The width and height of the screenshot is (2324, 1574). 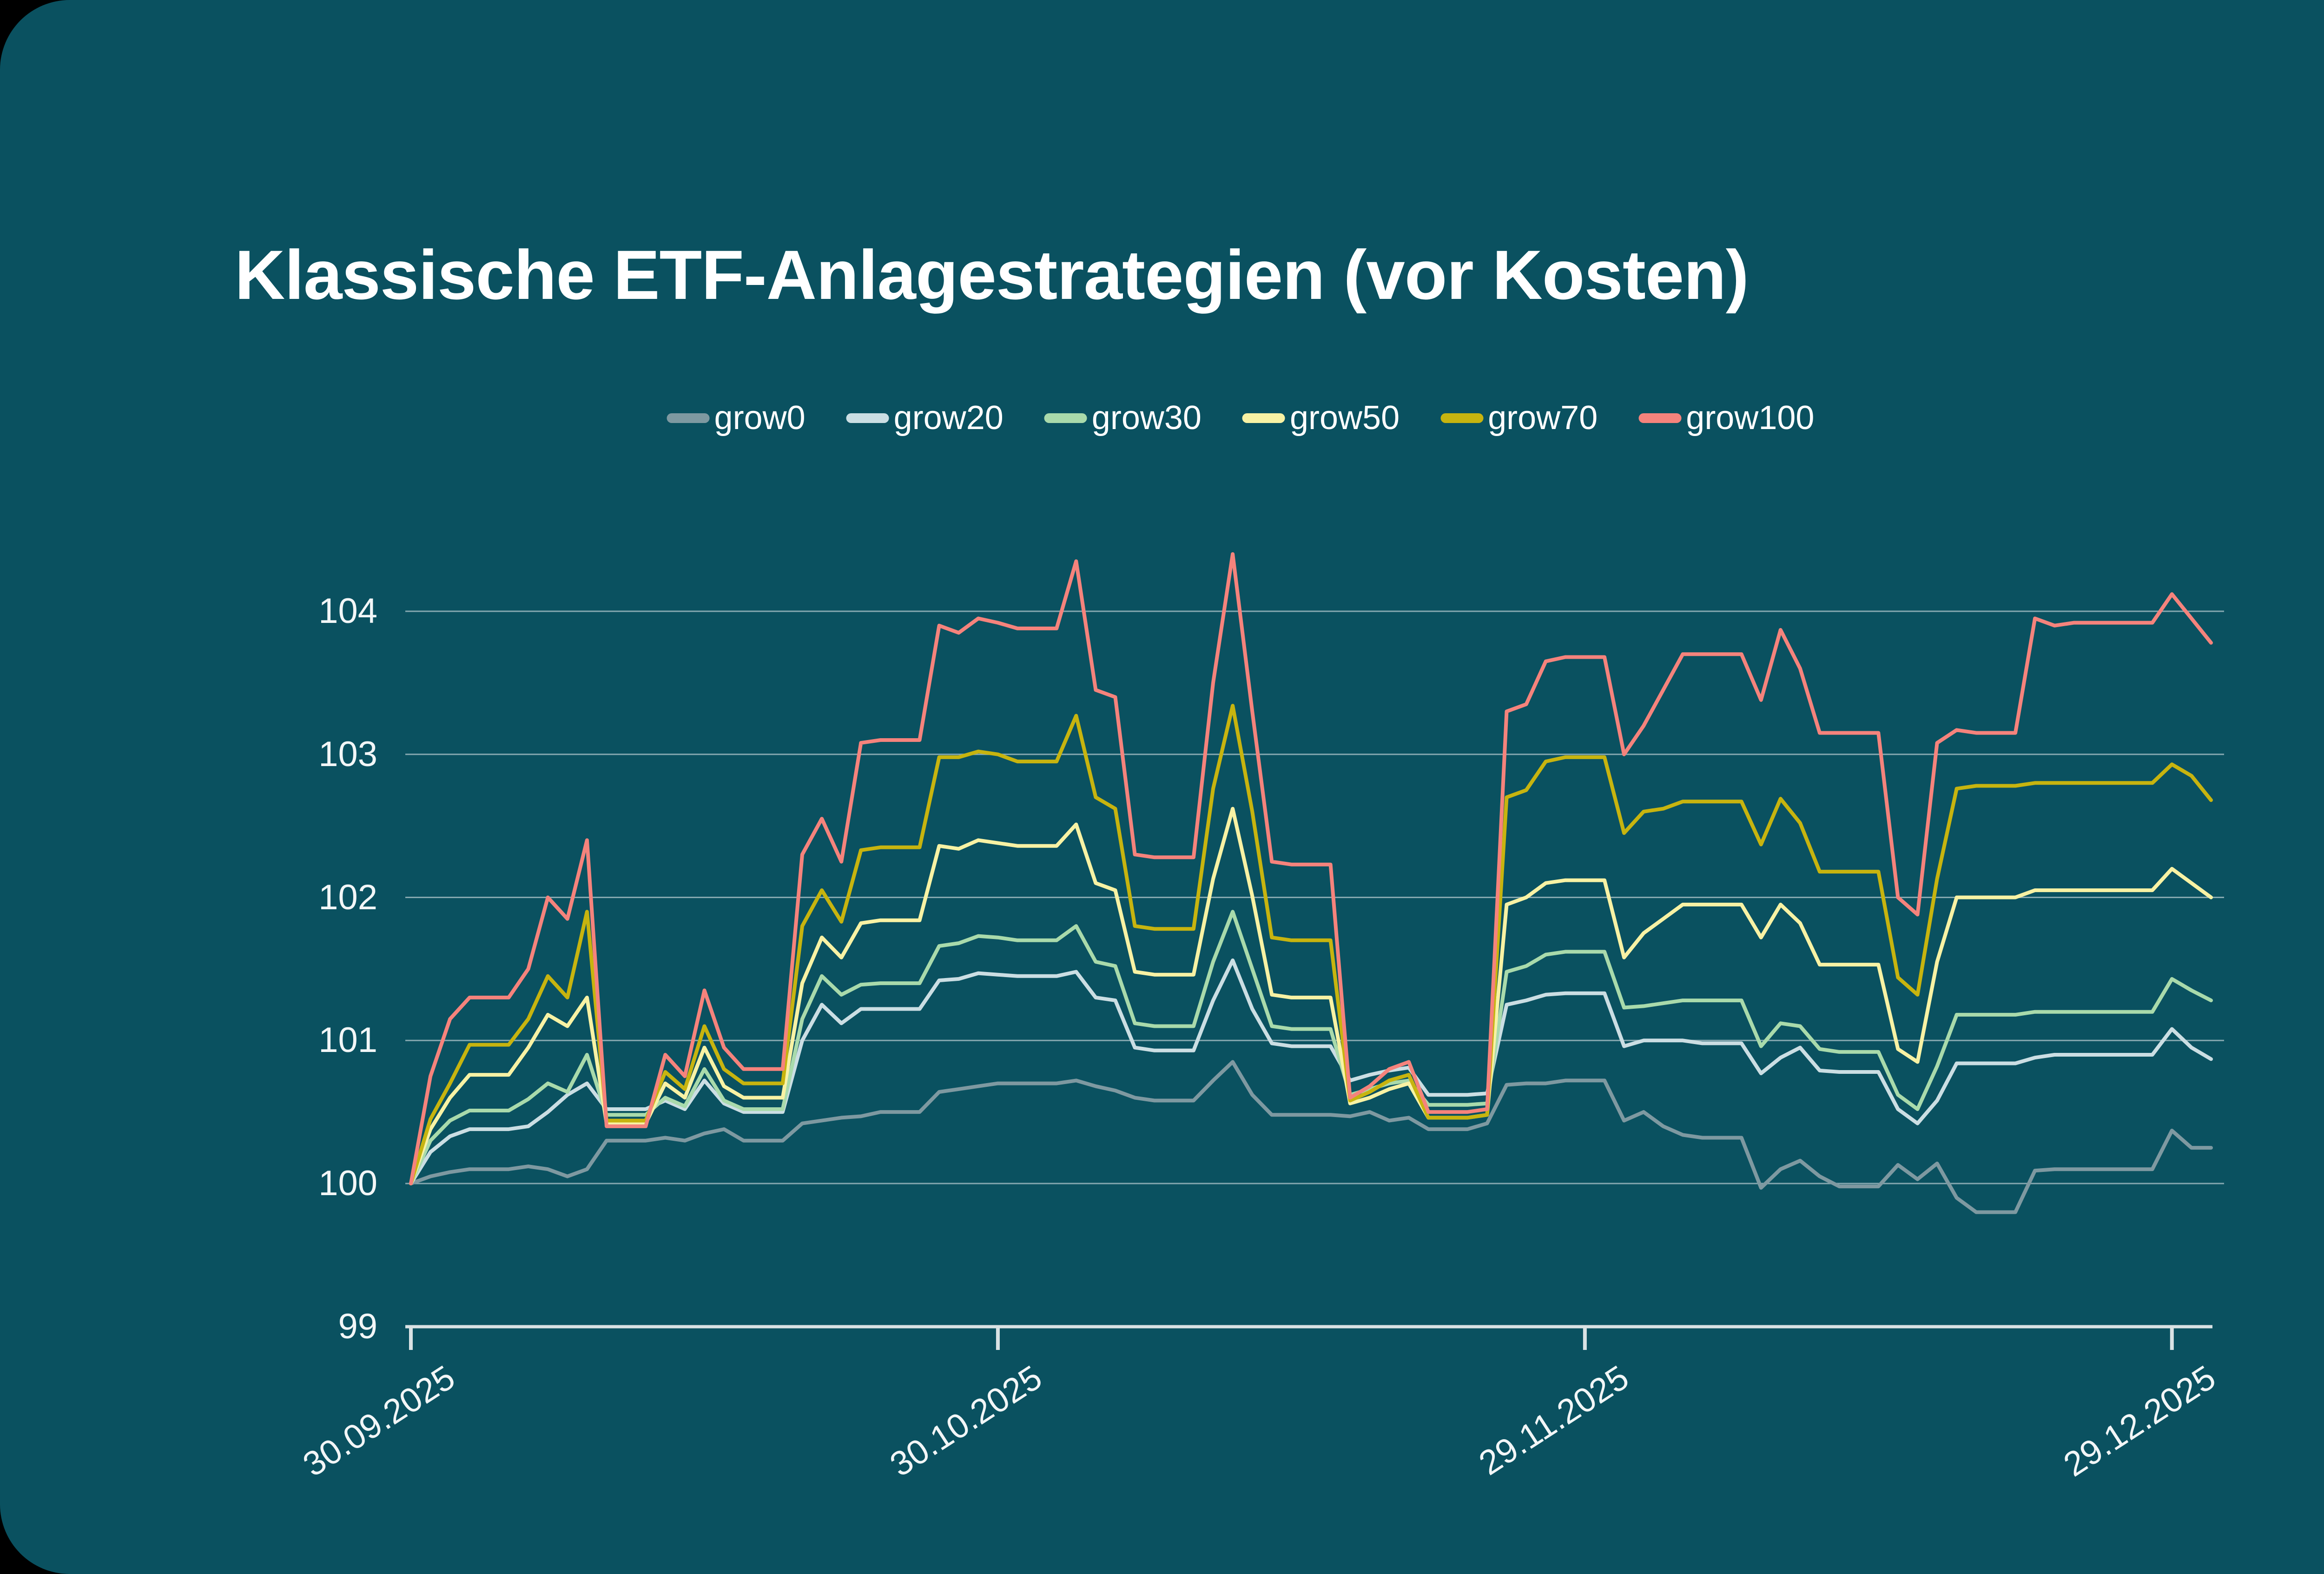 What do you see at coordinates (1462, 418) in the screenshot?
I see `legend-swatch-grow70-icon` at bounding box center [1462, 418].